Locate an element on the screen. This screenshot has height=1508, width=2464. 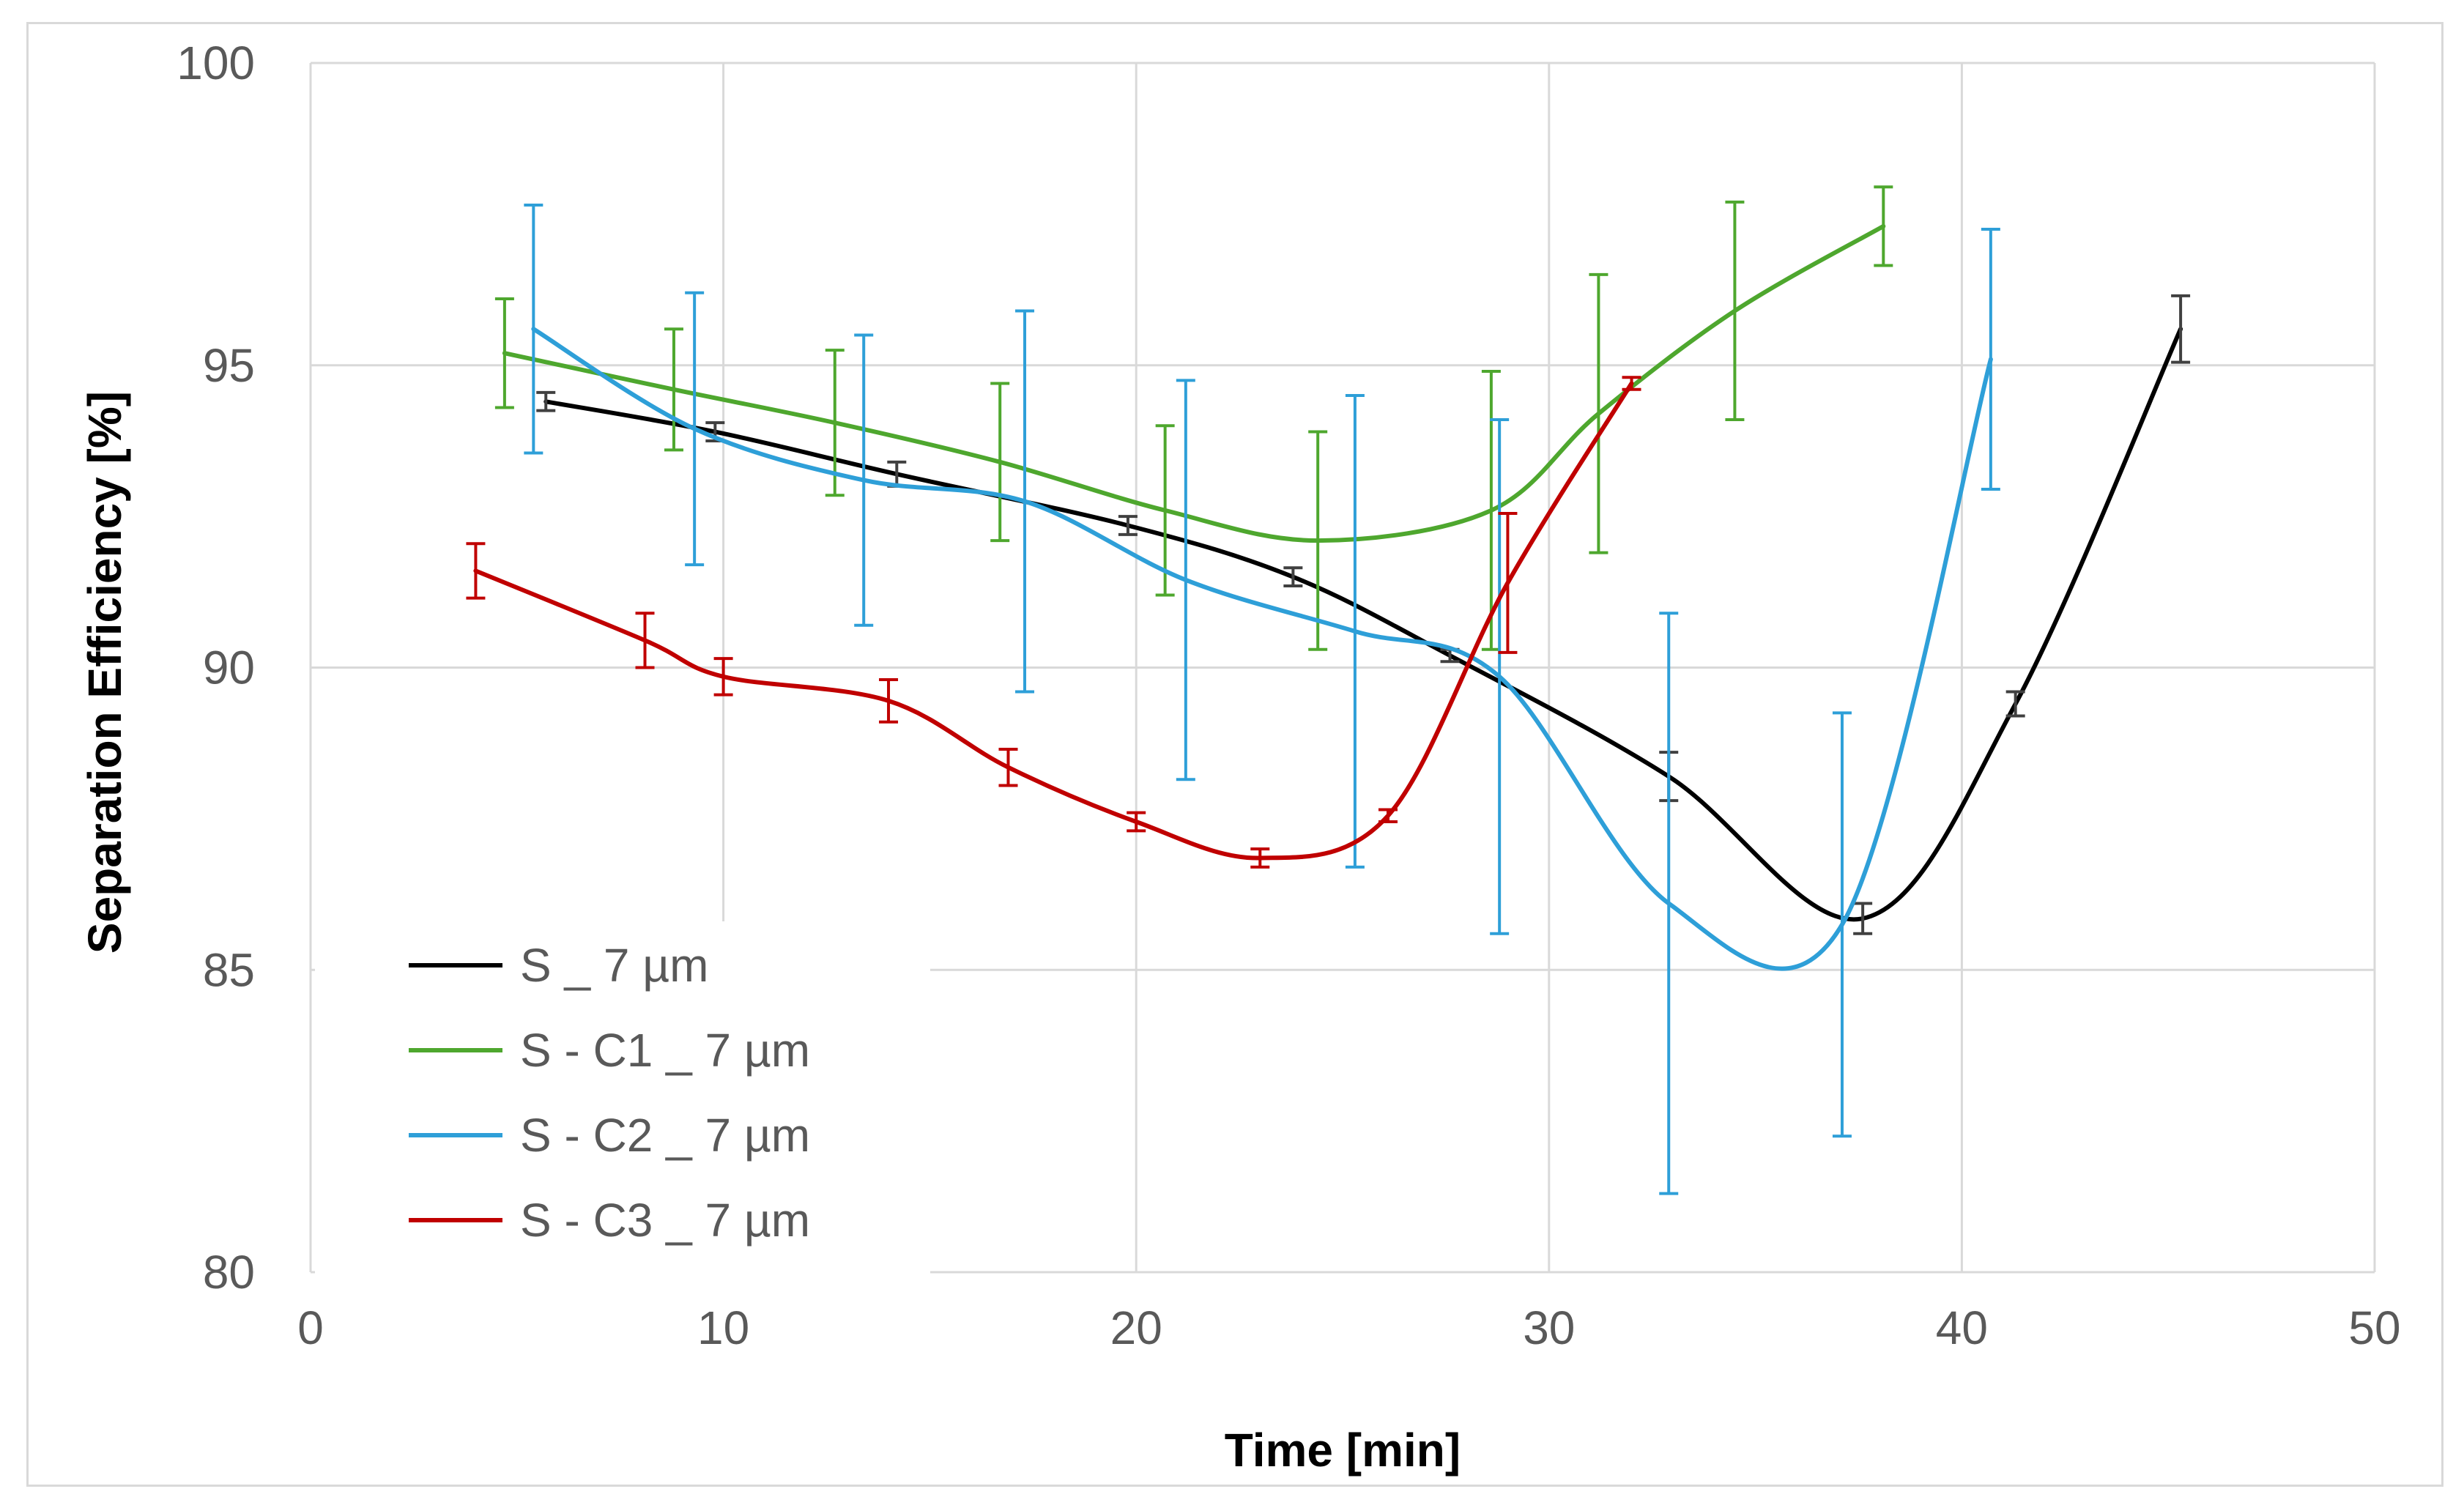
x-axis-title: Time [min] is located at coordinates (1343, 1451).